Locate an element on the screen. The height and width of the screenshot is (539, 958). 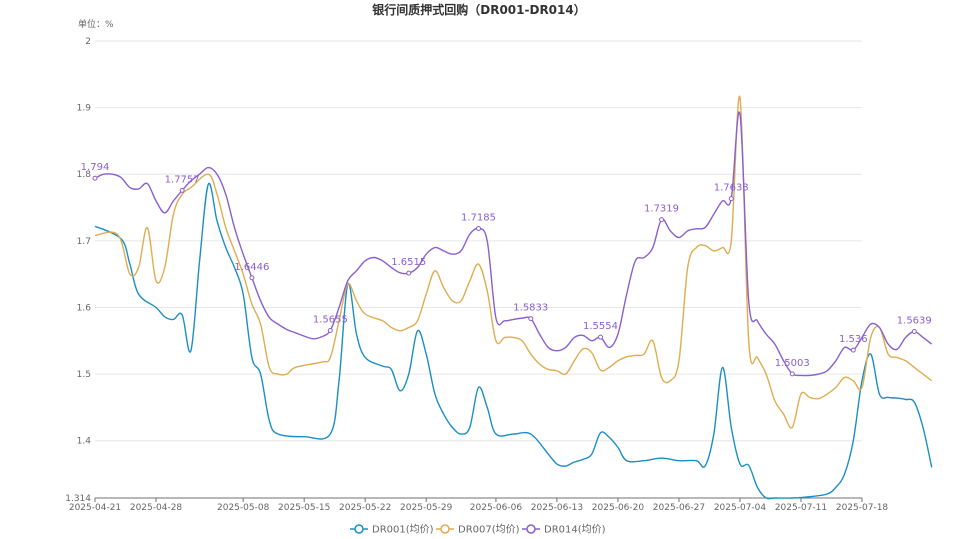
y-tick-label: 1.5 is located at coordinates (84, 375).